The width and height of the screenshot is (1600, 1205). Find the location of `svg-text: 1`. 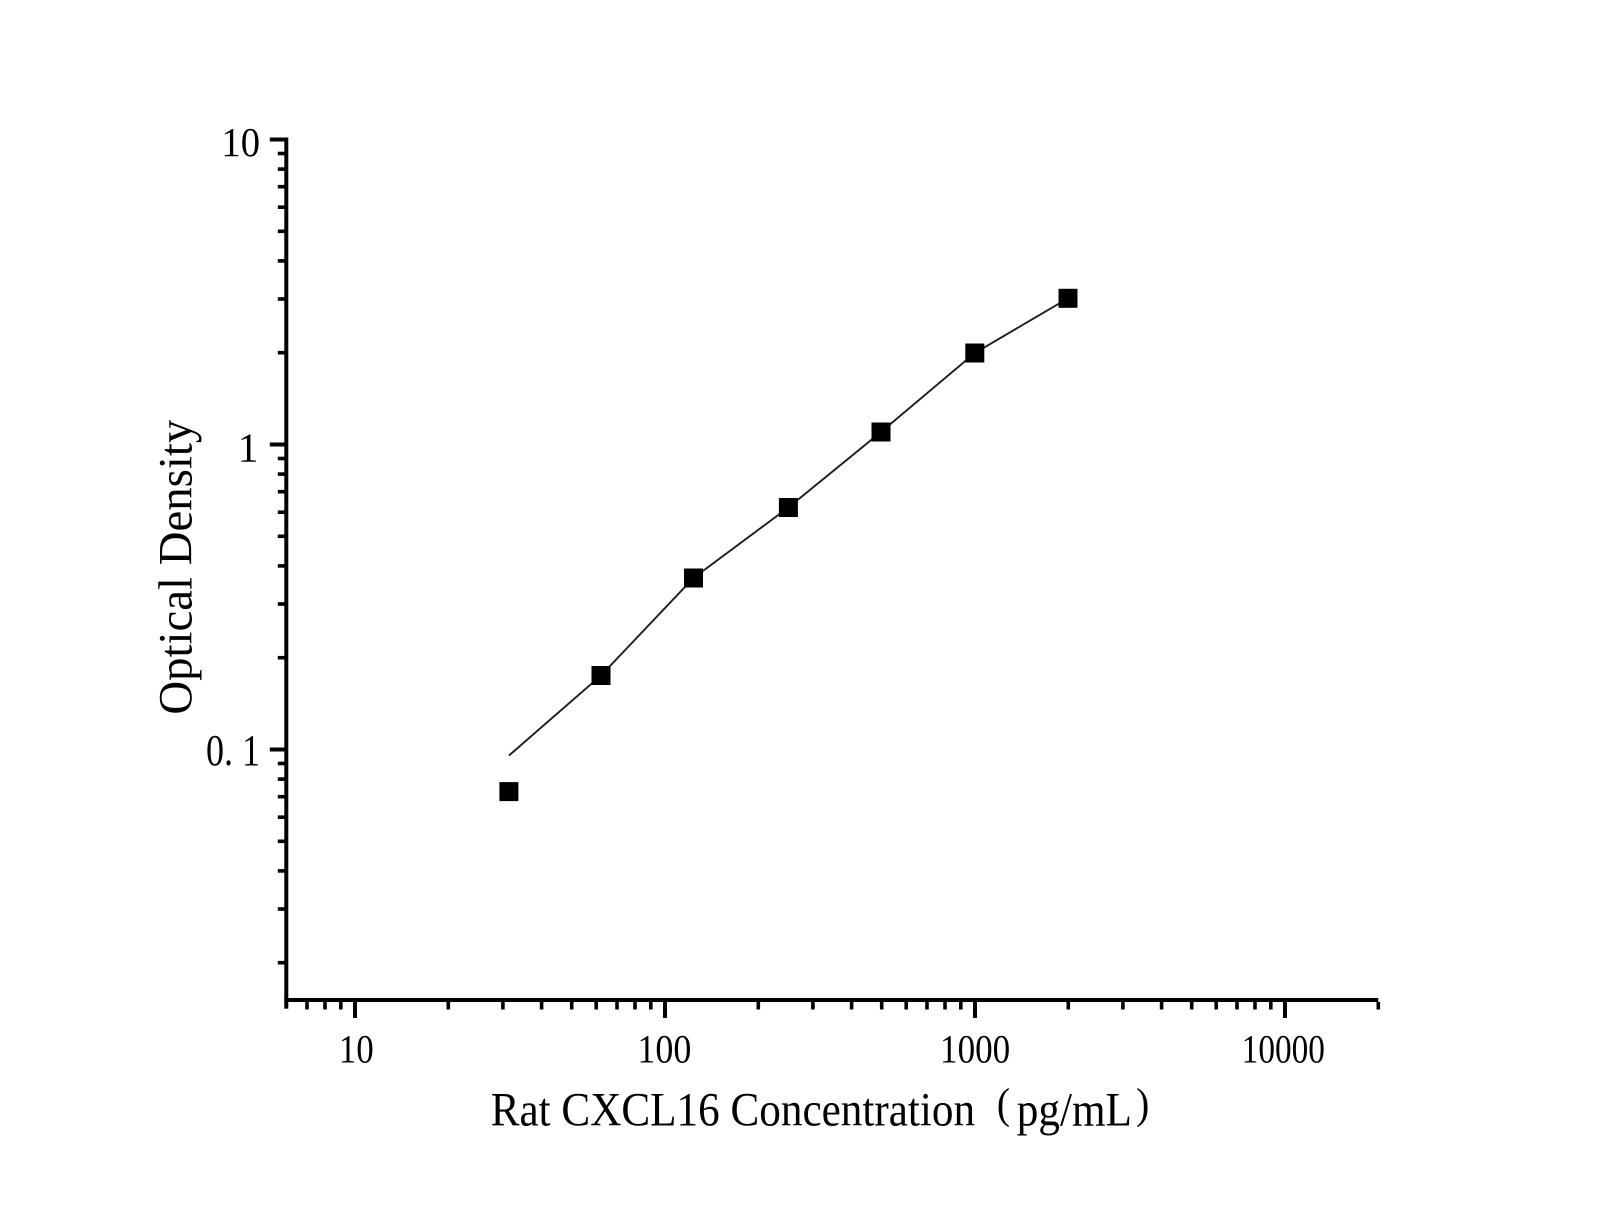

svg-text: 1 is located at coordinates (248, 447).